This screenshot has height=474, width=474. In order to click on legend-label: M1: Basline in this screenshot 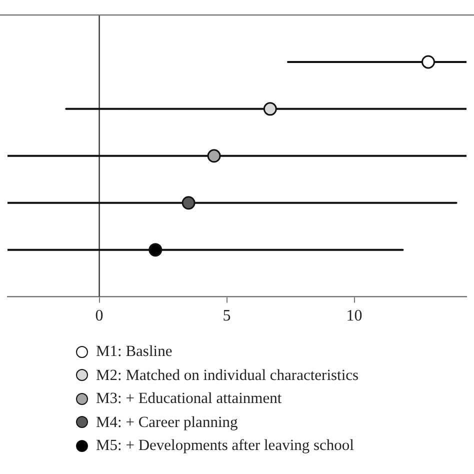, I will do `click(134, 352)`.